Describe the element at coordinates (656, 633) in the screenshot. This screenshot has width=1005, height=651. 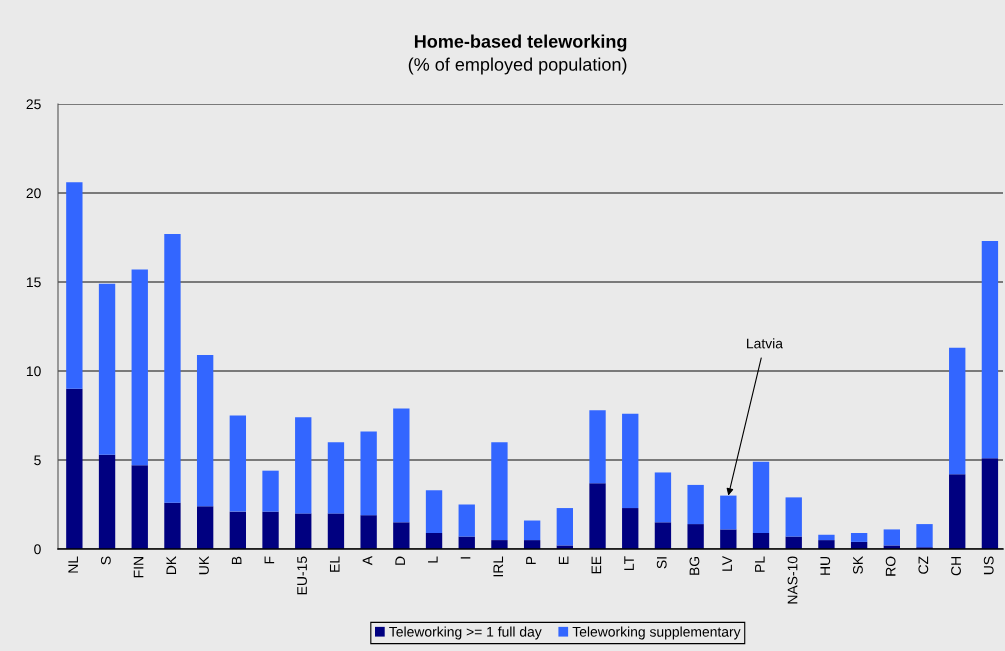
I see `legend-label: Teleworking supplementary` at that location.